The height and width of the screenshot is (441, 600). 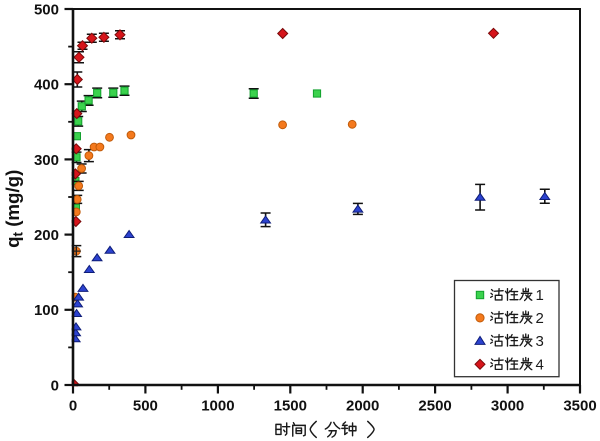 I want to click on svg-text: 100, so click(x=46, y=310).